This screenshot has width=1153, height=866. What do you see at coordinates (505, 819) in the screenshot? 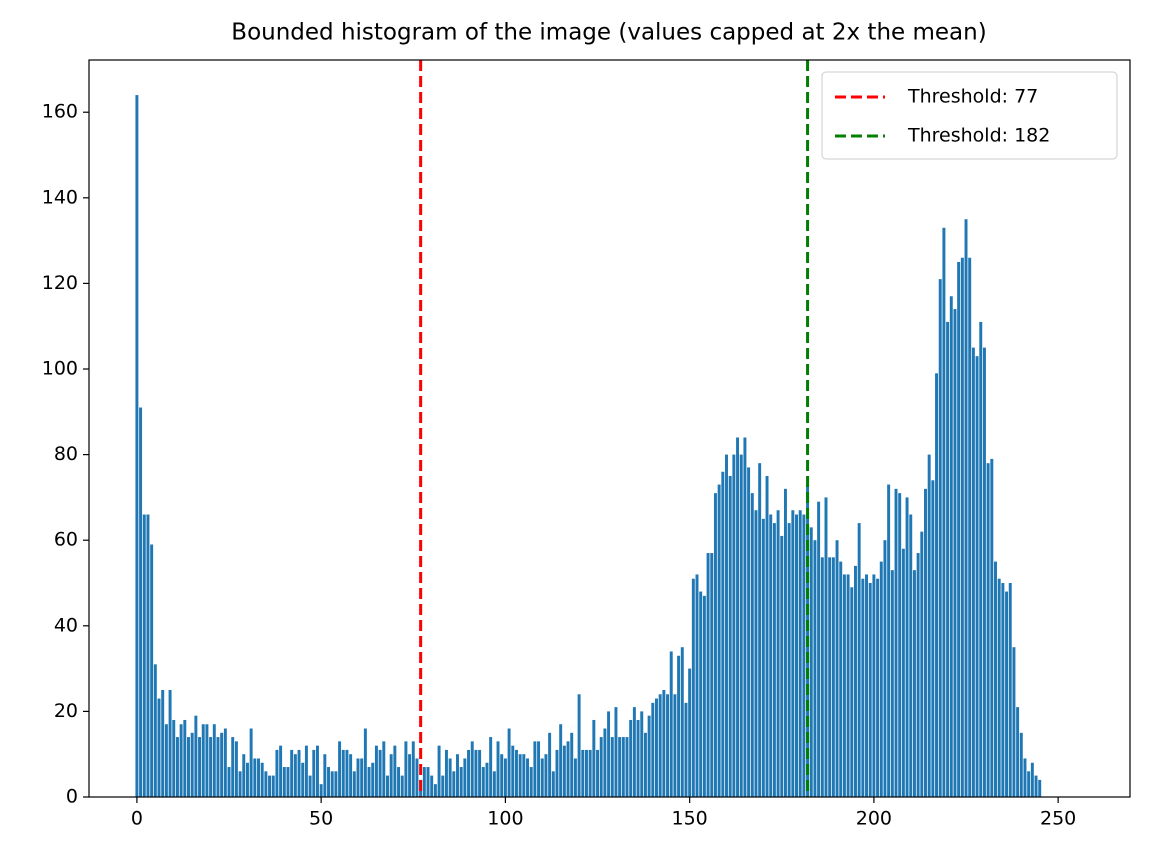
I see `x-tick-label: 100` at bounding box center [505, 819].